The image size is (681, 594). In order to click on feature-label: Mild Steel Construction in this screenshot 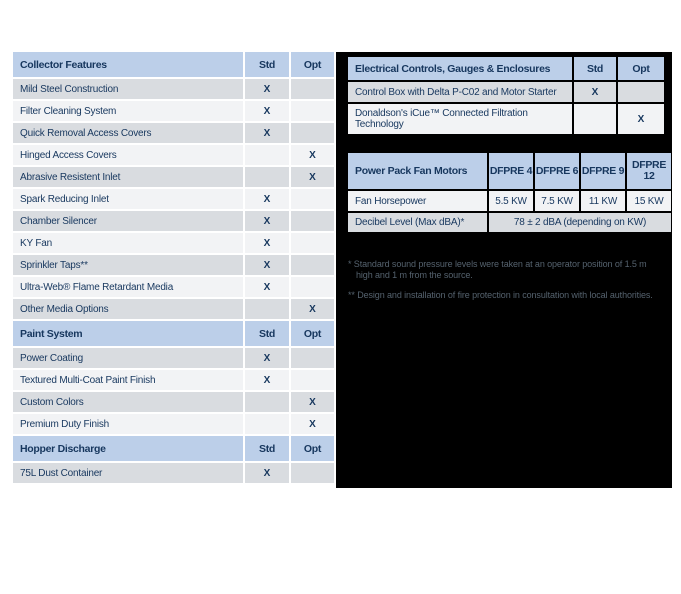, I will do `click(128, 89)`.